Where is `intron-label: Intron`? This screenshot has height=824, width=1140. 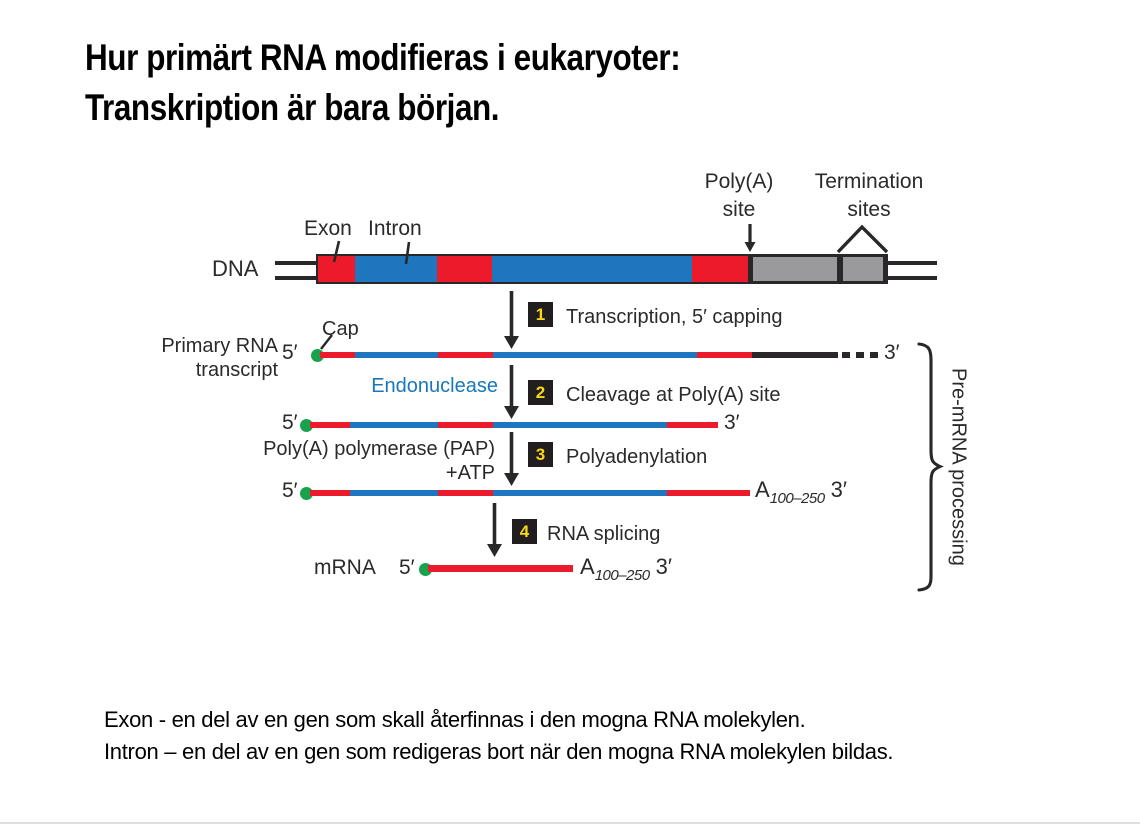 intron-label: Intron is located at coordinates (395, 228).